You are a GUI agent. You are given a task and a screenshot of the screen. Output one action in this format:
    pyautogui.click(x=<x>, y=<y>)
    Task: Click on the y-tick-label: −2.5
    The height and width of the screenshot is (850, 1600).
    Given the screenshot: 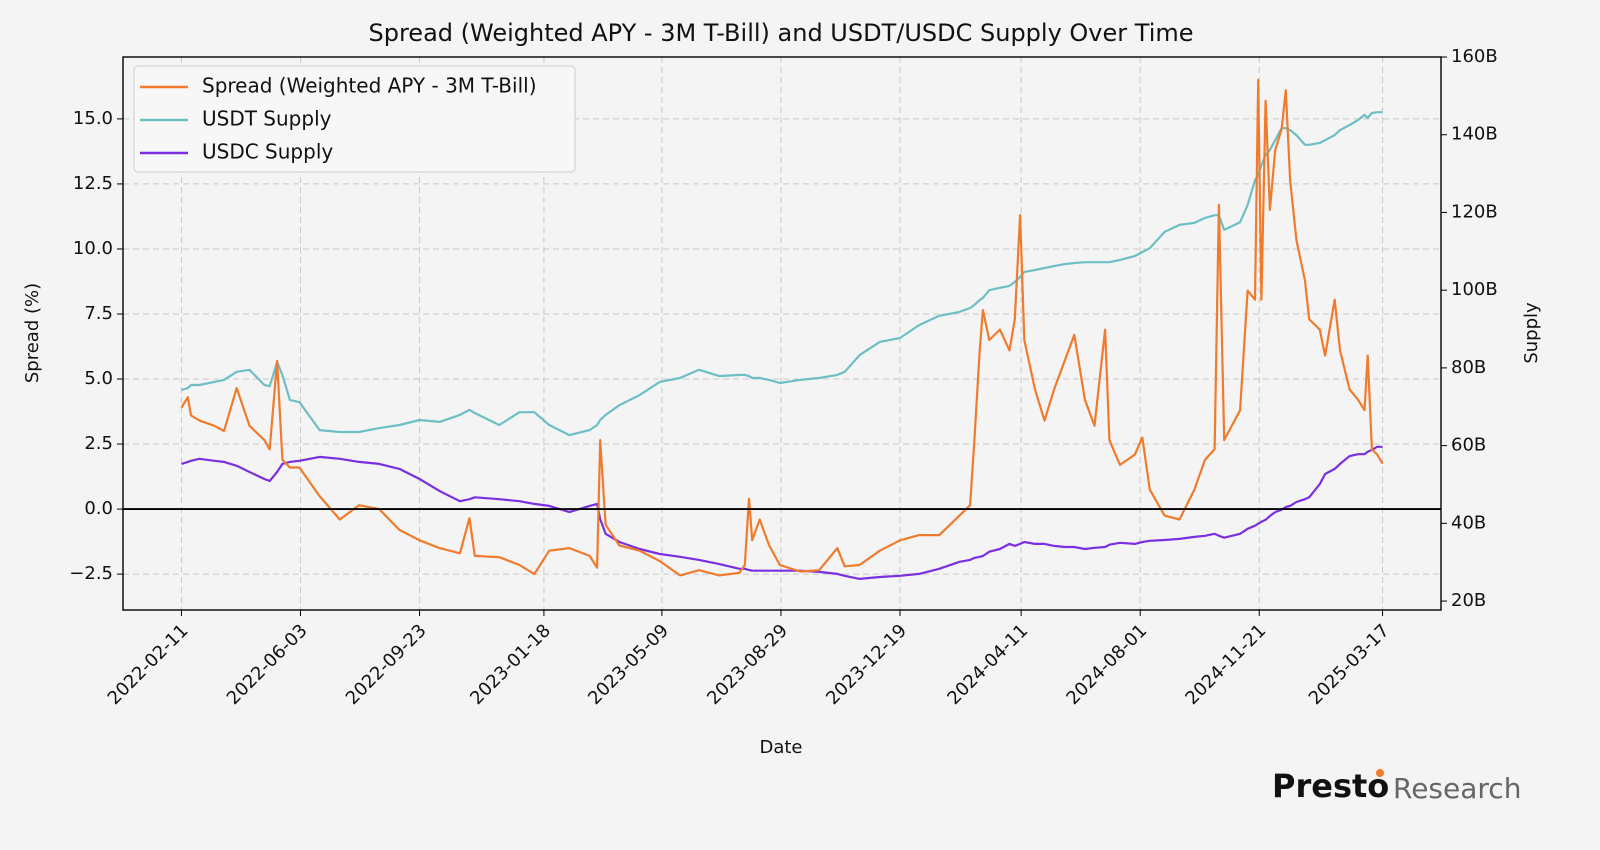 What is the action you would take?
    pyautogui.click(x=91, y=573)
    